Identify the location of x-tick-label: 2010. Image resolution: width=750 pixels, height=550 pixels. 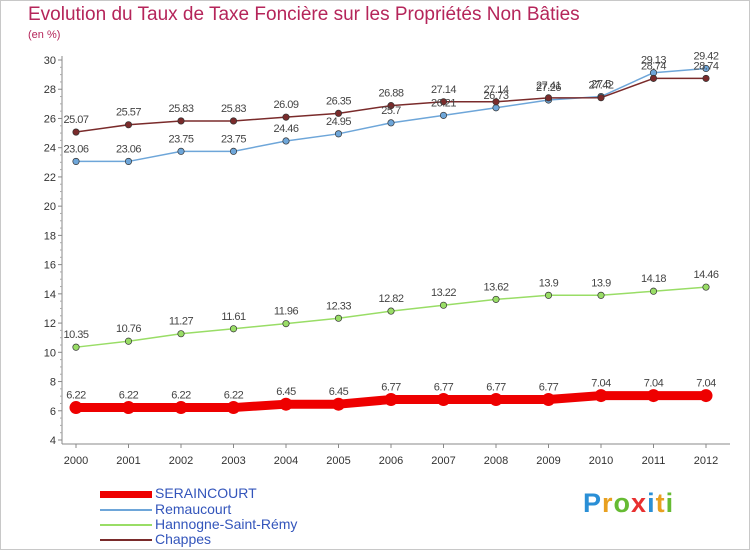
(601, 461).